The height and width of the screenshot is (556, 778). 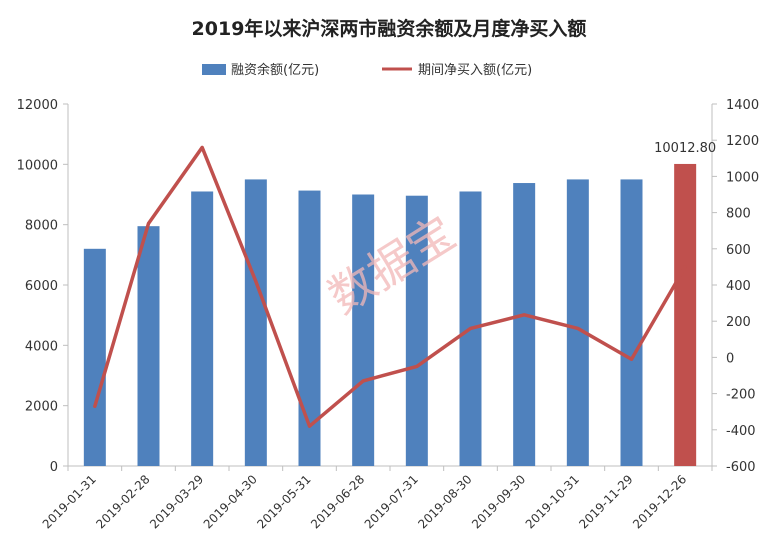 I want to click on x-tick-label: 2019-12-26, so click(x=659, y=501).